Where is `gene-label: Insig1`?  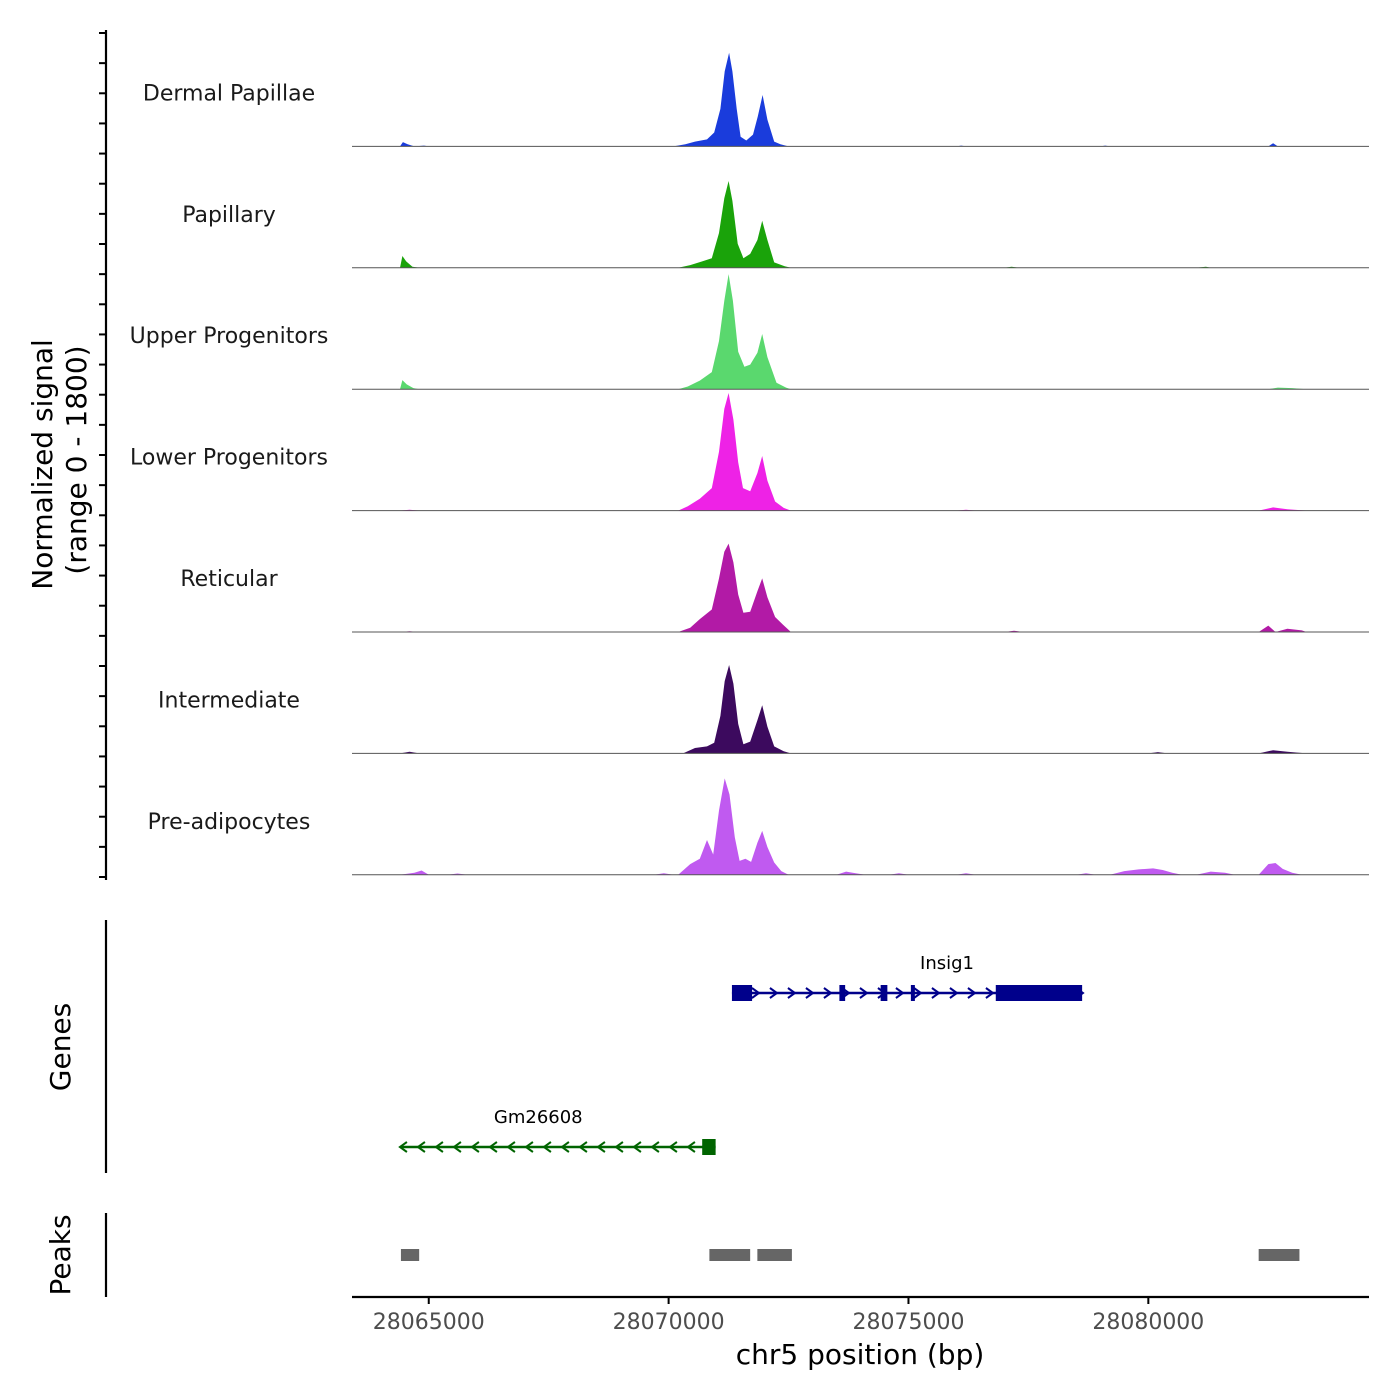
gene-label: Insig1 is located at coordinates (947, 963).